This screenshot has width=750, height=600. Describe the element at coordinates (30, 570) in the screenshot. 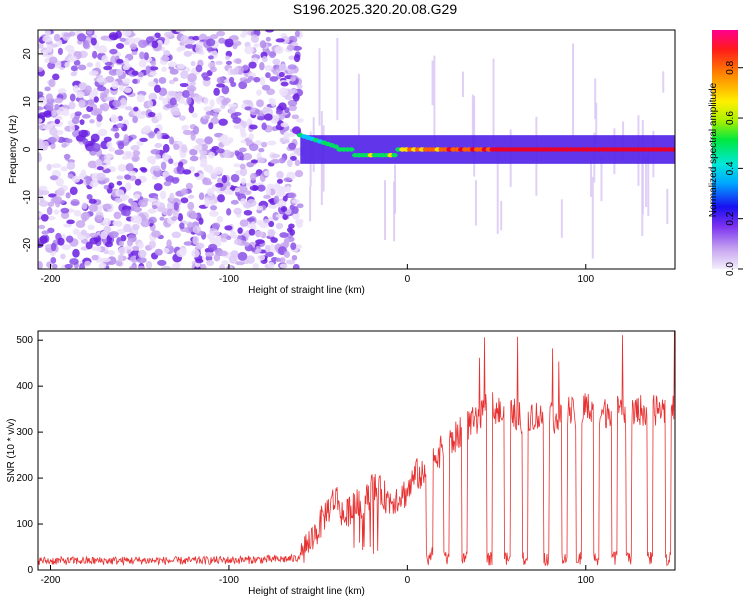

I see `snr-y-tick-label: 0` at that location.